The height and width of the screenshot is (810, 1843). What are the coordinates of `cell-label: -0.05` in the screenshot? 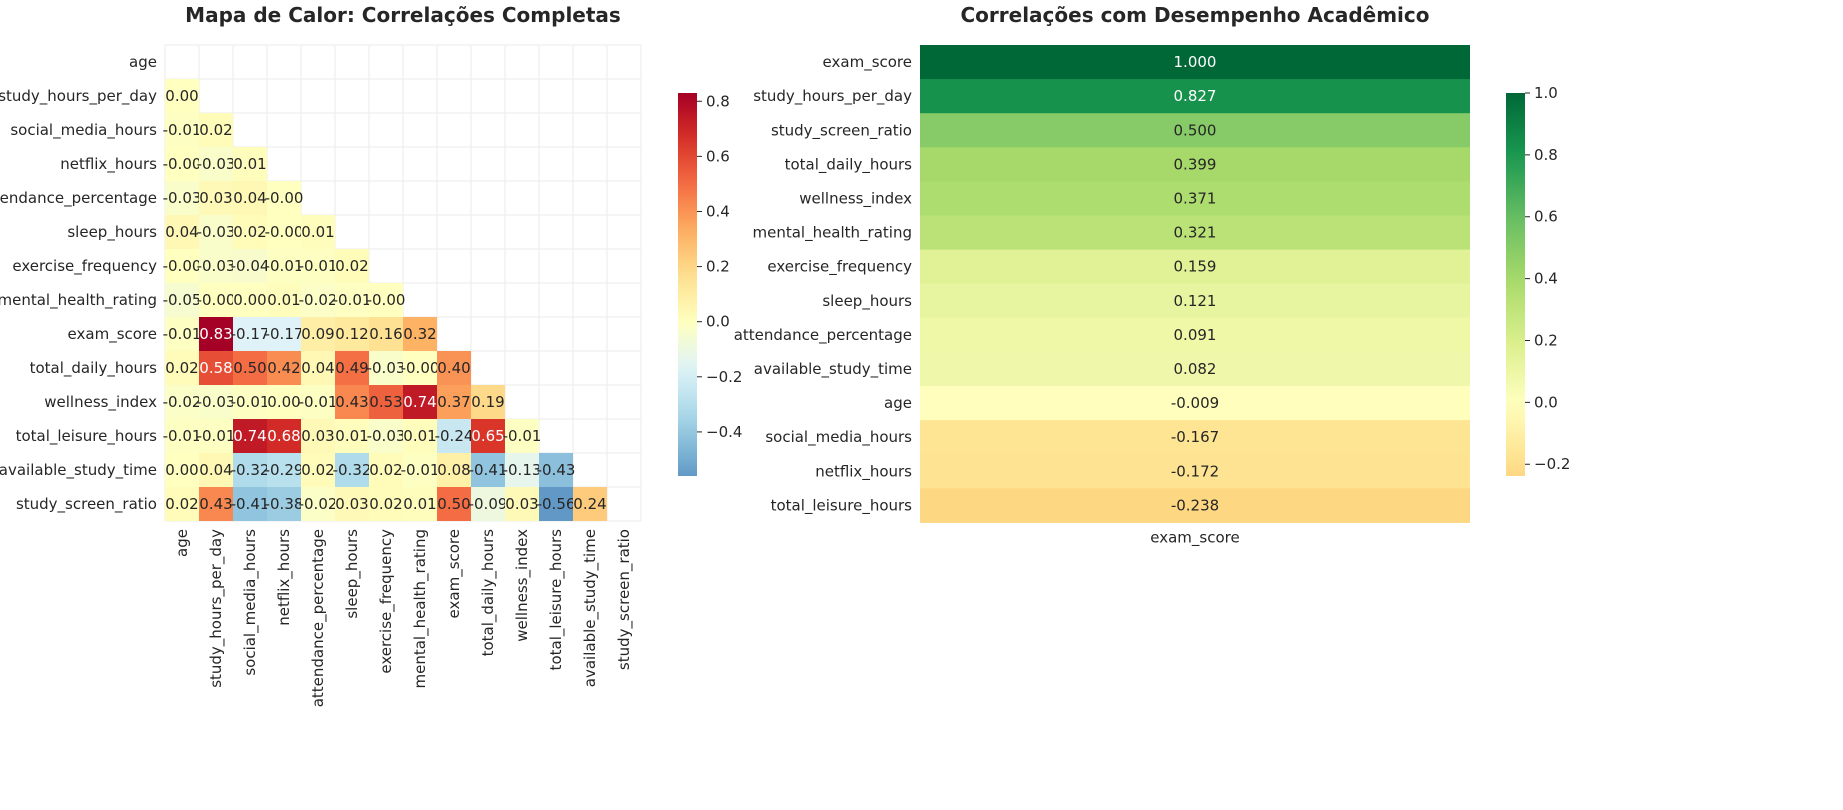 It's located at (182, 300).